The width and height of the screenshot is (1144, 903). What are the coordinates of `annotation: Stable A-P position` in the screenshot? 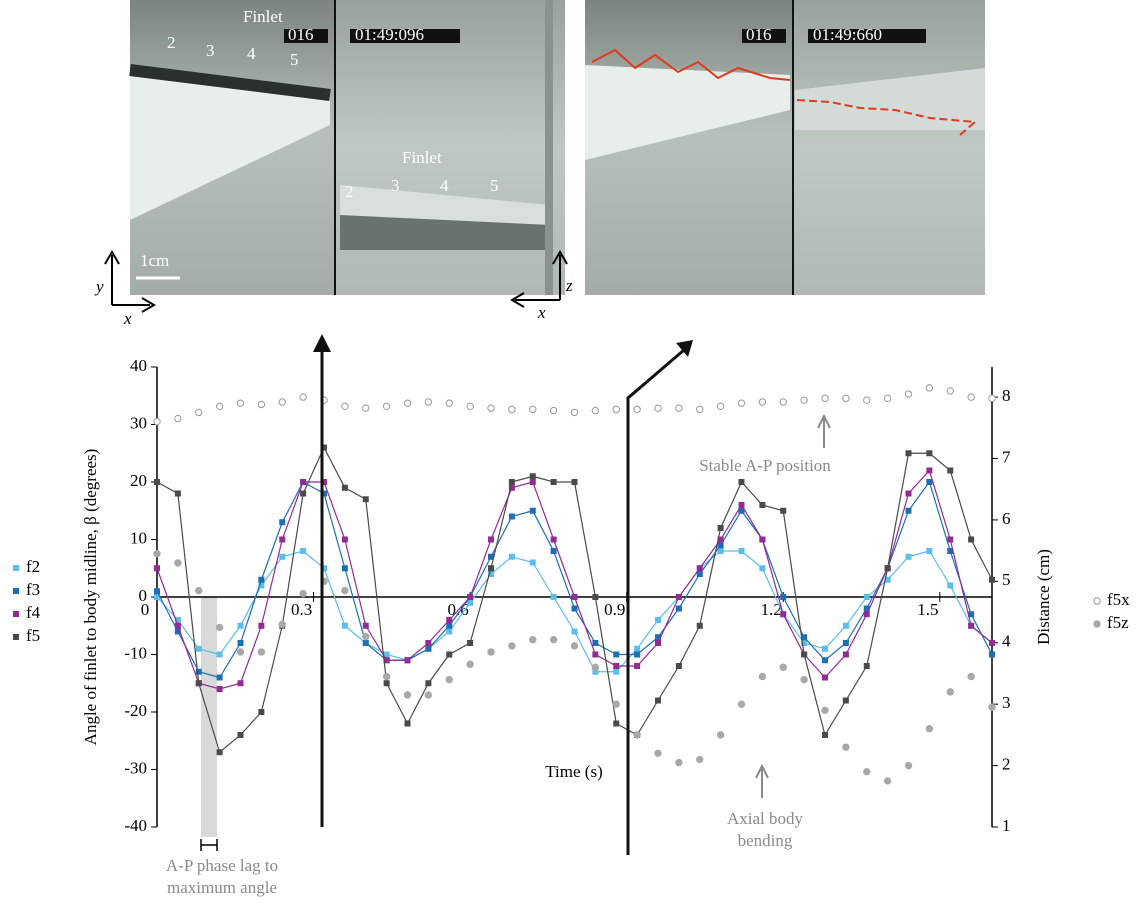 It's located at (765, 465).